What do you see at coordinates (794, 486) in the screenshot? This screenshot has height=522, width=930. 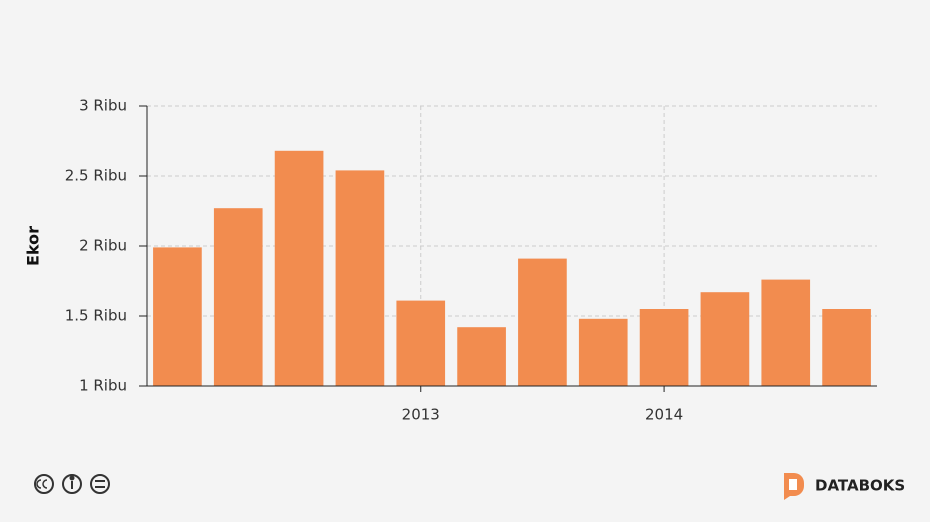 I see `brand-logo` at bounding box center [794, 486].